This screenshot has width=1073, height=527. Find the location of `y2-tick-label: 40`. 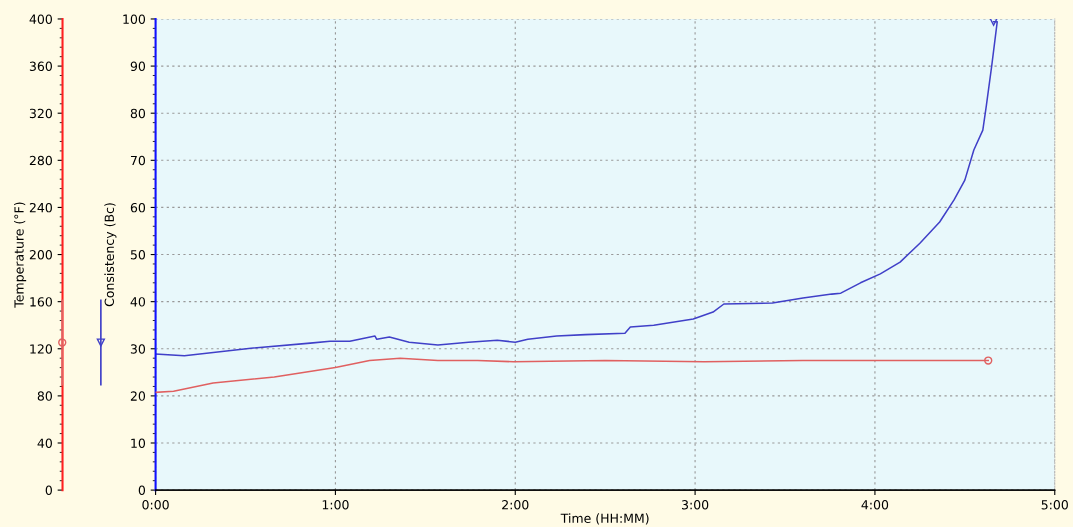

y2-tick-label: 40 is located at coordinates (44, 443).